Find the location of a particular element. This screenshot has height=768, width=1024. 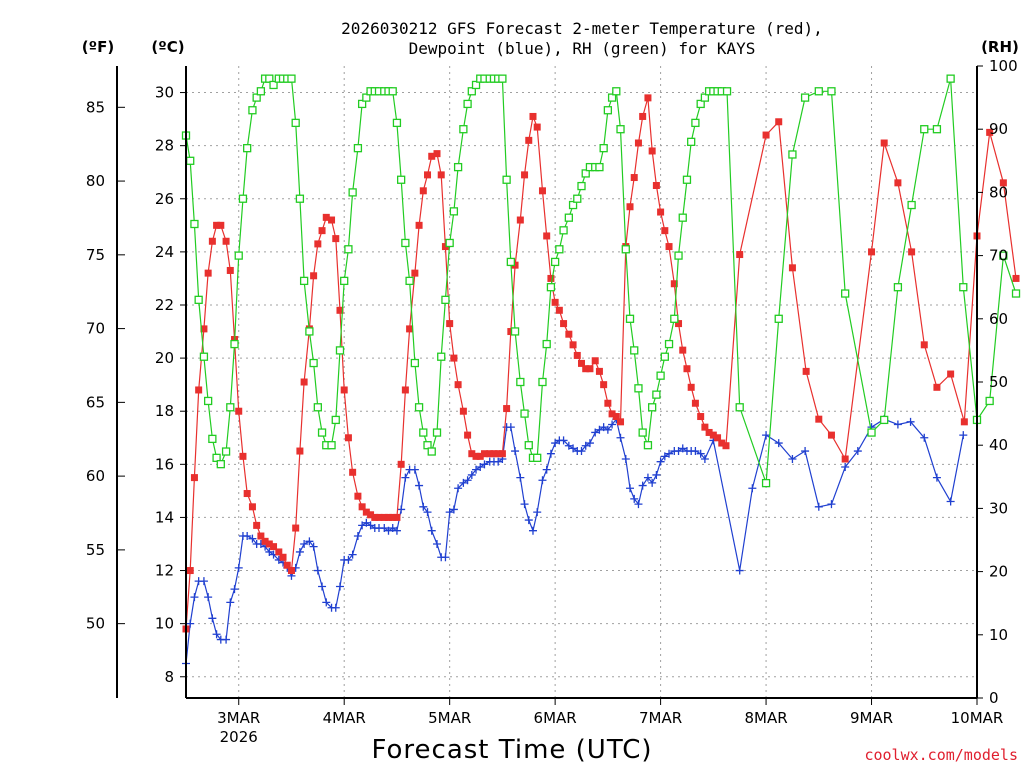

celsius-tick-label: 16 is located at coordinates (164, 464).